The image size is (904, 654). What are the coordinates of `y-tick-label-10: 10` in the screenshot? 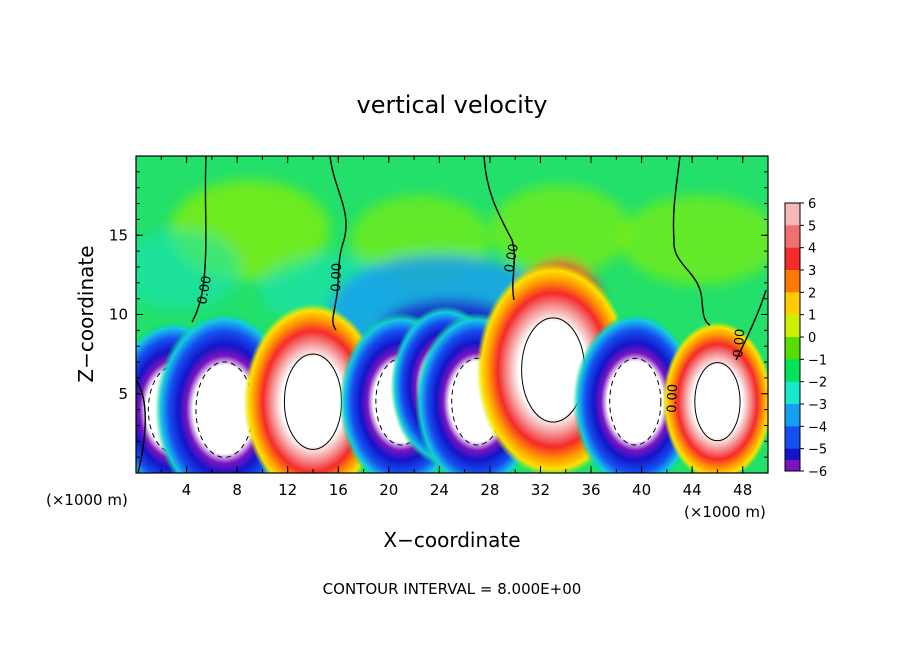 It's located at (118, 315).